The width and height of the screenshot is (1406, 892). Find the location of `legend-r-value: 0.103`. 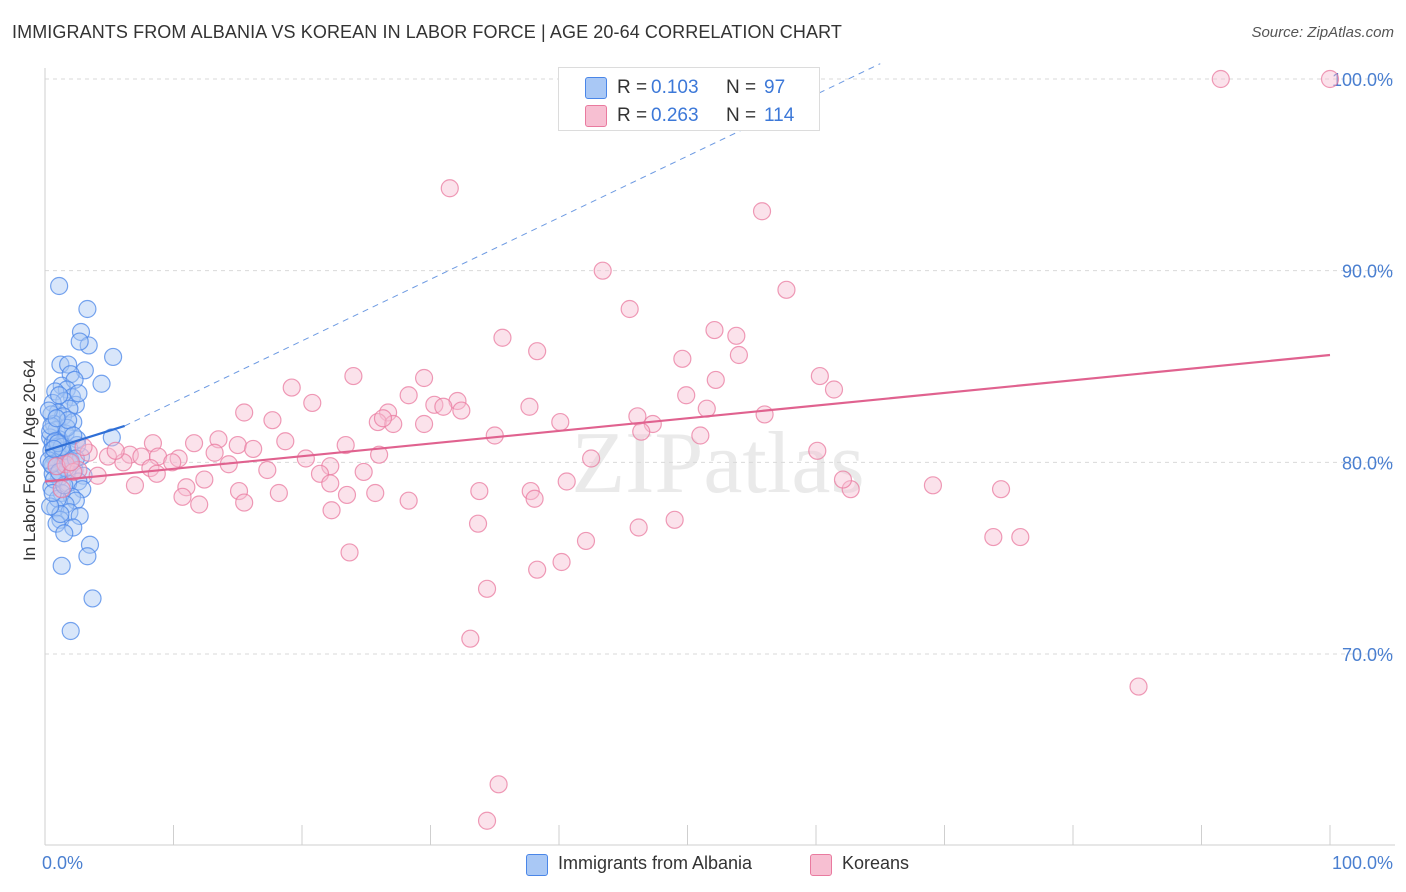

legend-r-value: 0.103 is located at coordinates (675, 87).